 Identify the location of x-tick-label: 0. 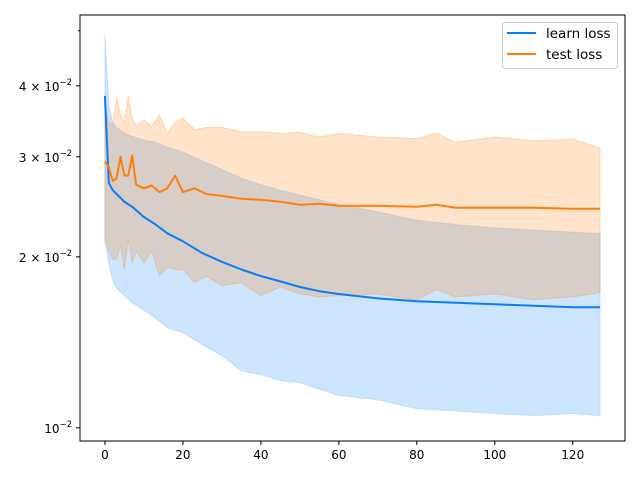
(105, 455).